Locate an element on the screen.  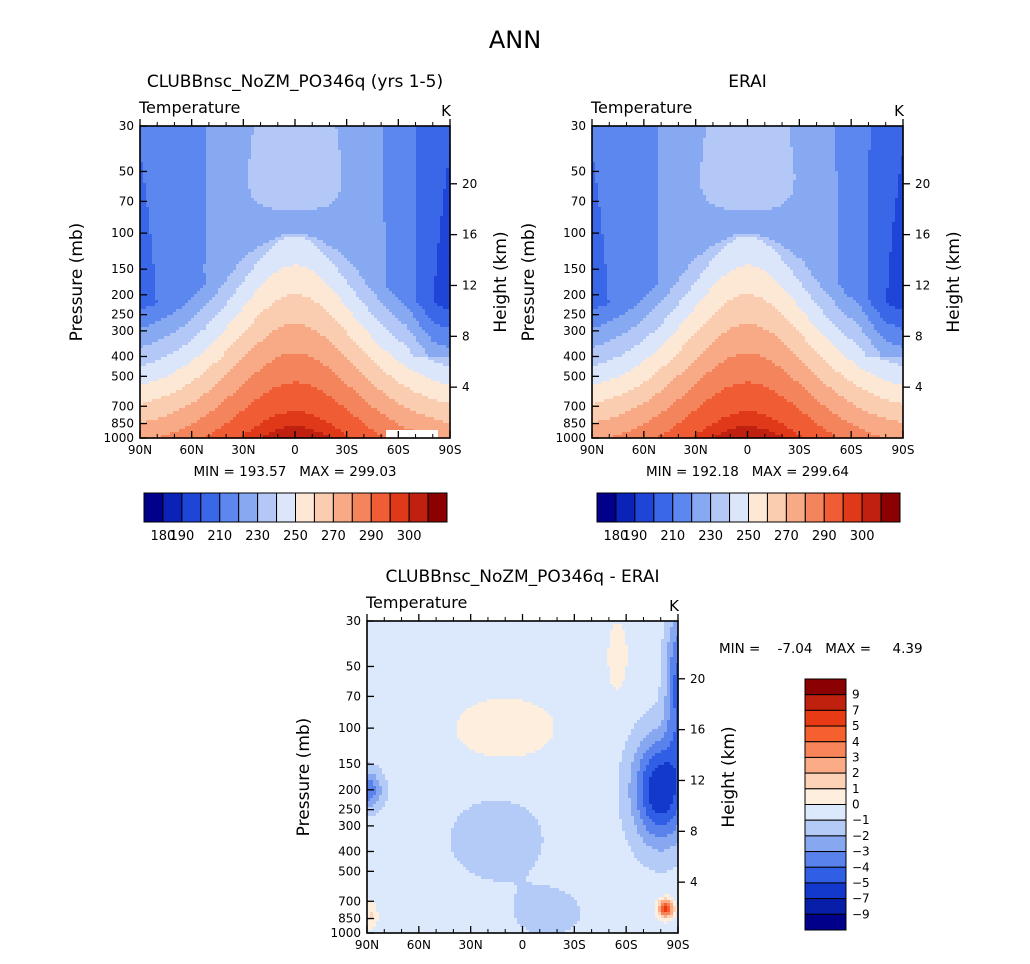
contour-field is located at coordinates (295, 282).